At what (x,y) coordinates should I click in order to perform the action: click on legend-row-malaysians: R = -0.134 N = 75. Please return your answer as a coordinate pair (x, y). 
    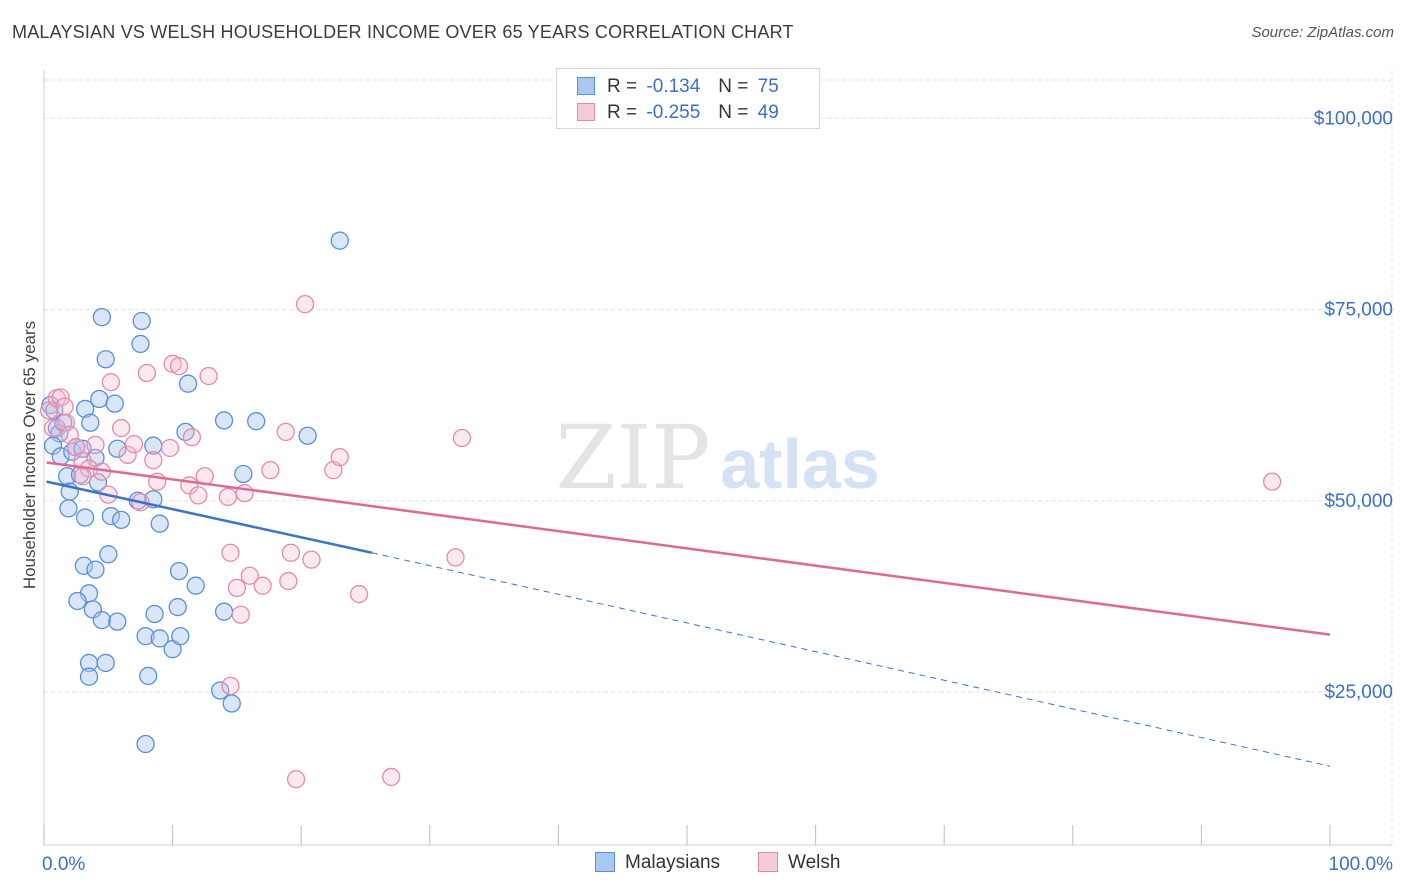
    Looking at the image, I should click on (678, 88).